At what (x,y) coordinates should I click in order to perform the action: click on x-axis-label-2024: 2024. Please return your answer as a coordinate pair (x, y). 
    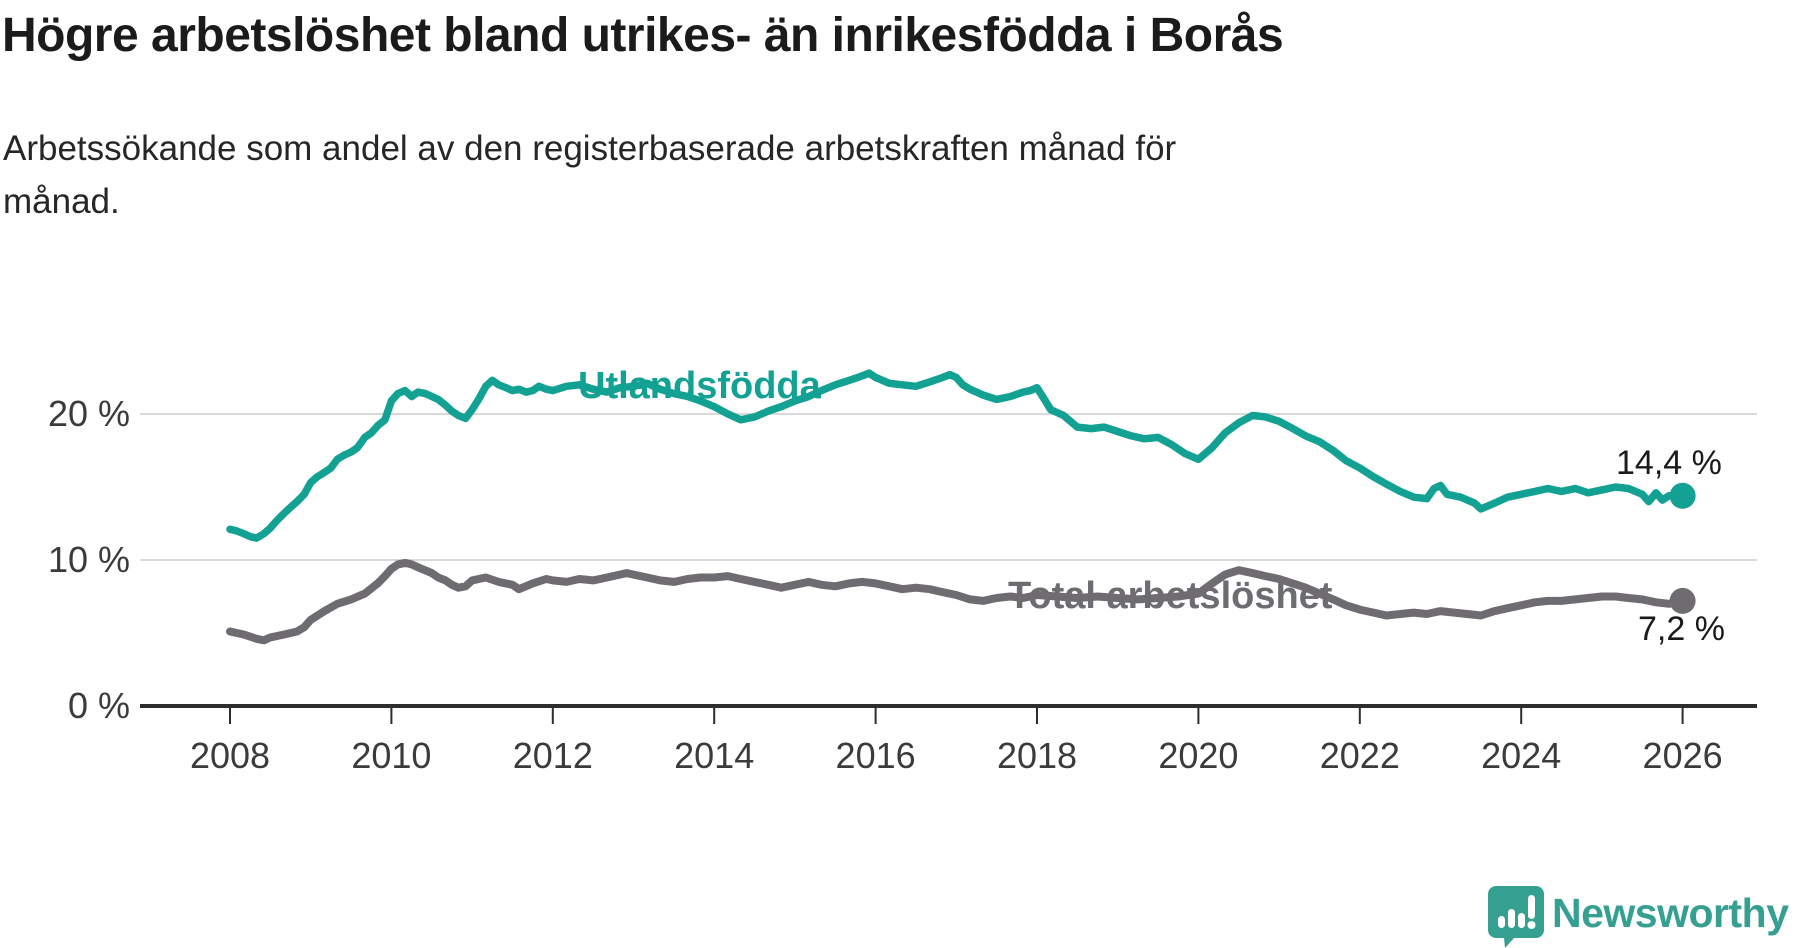
    Looking at the image, I should click on (1521, 755).